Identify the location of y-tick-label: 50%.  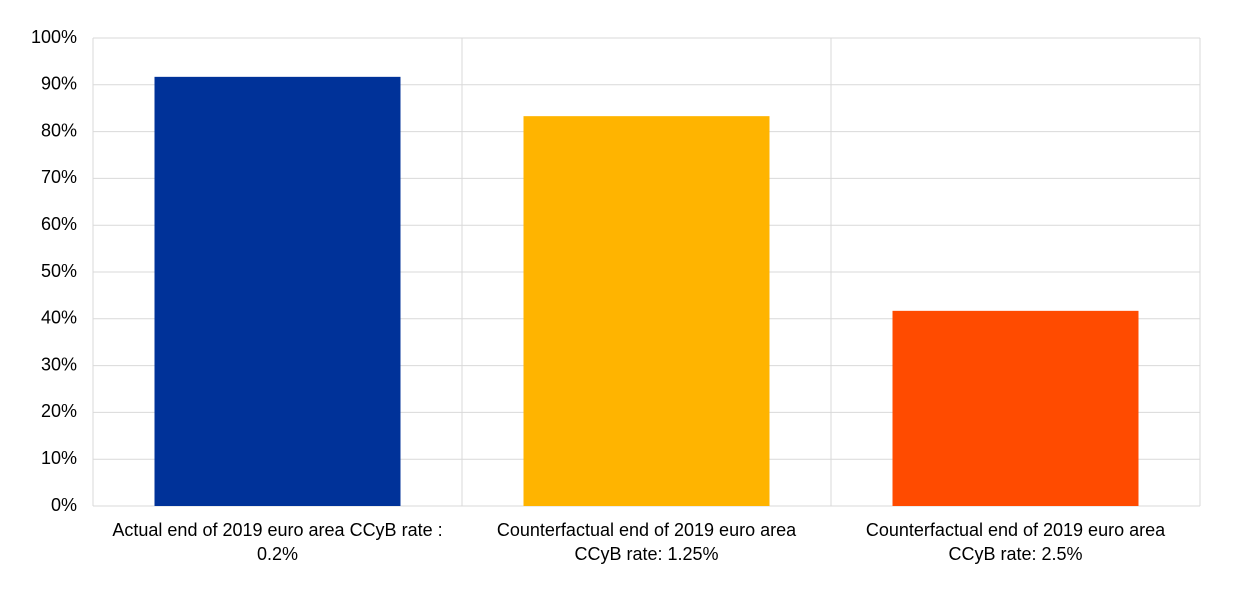
(59, 271).